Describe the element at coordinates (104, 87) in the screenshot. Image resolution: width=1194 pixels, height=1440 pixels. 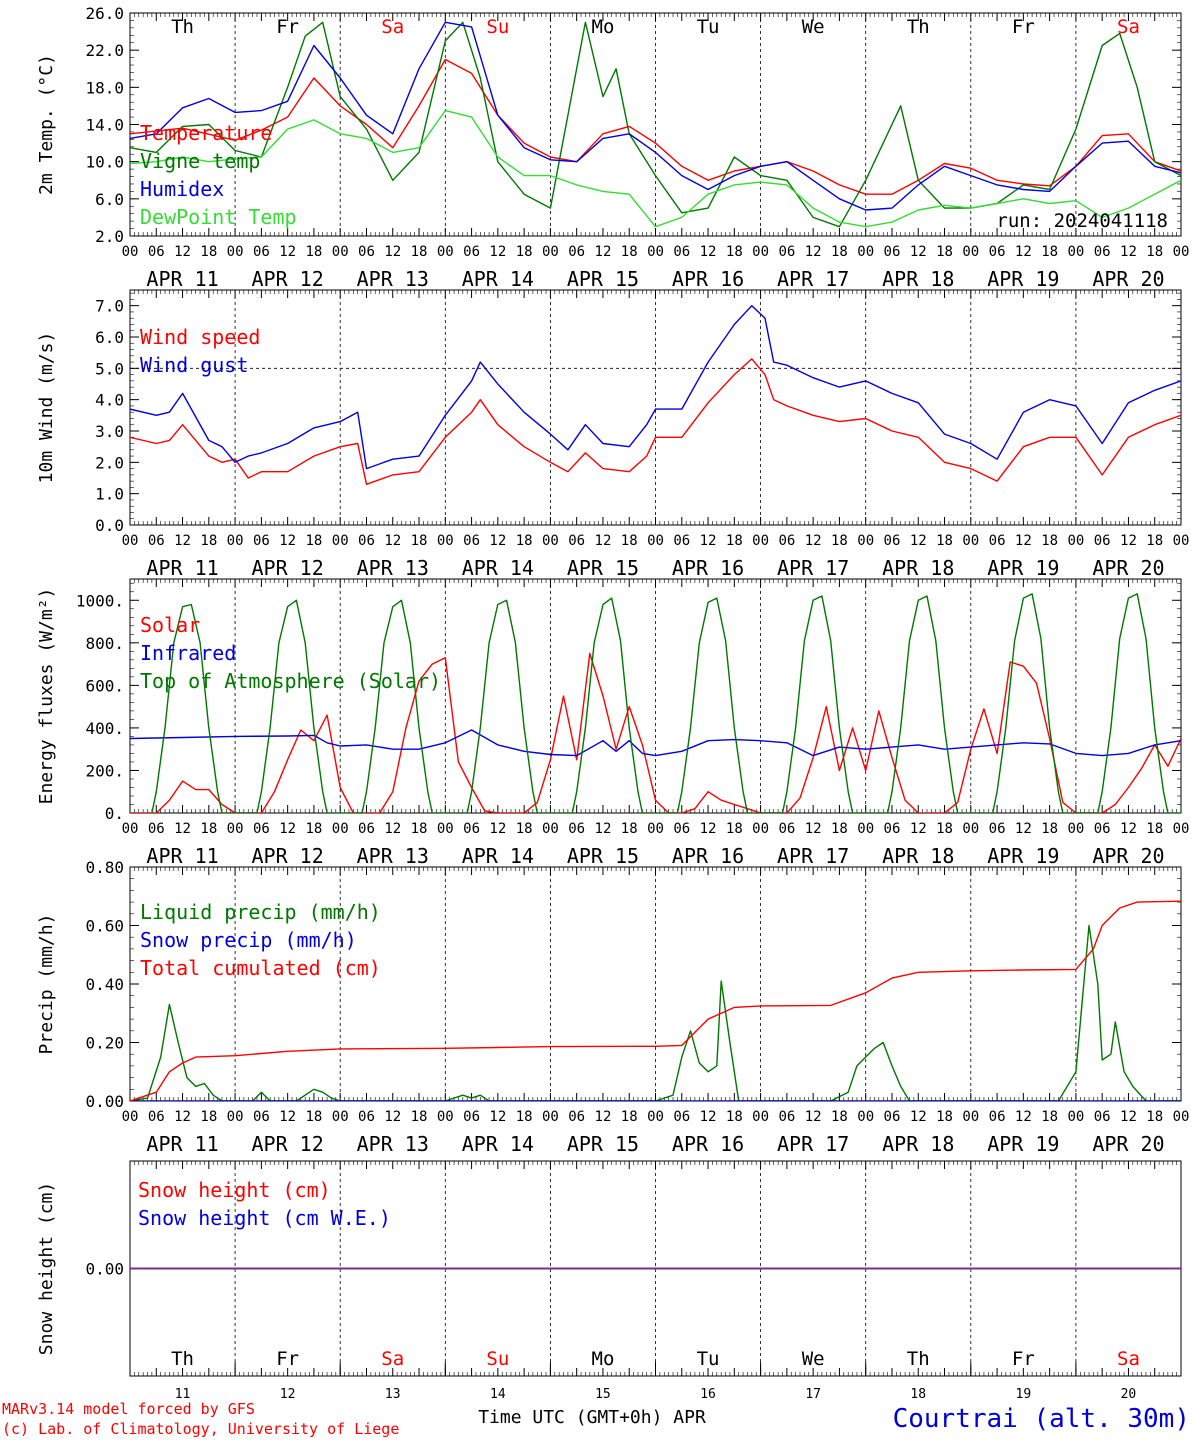
I see `y-tick-label: 18.0` at that location.